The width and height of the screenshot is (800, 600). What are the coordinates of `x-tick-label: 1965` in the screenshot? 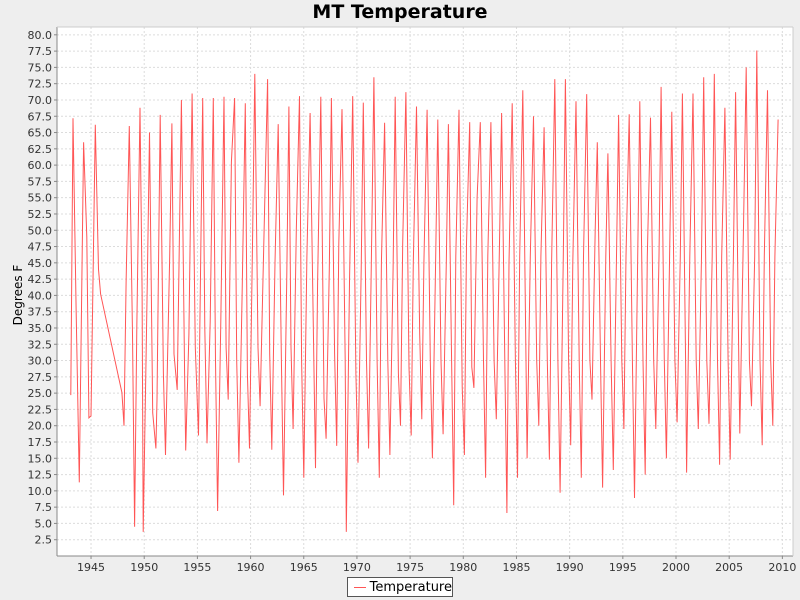 It's located at (304, 567).